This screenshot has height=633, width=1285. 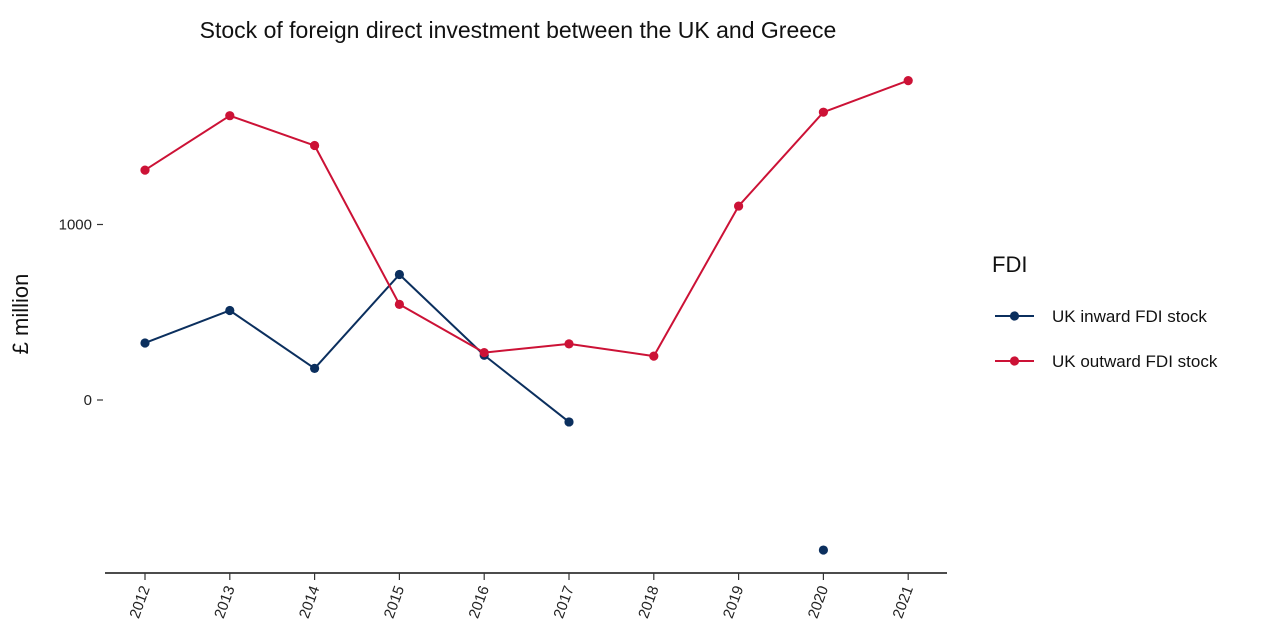 What do you see at coordinates (75, 225) in the screenshot?
I see `y-tick-label: 1000` at bounding box center [75, 225].